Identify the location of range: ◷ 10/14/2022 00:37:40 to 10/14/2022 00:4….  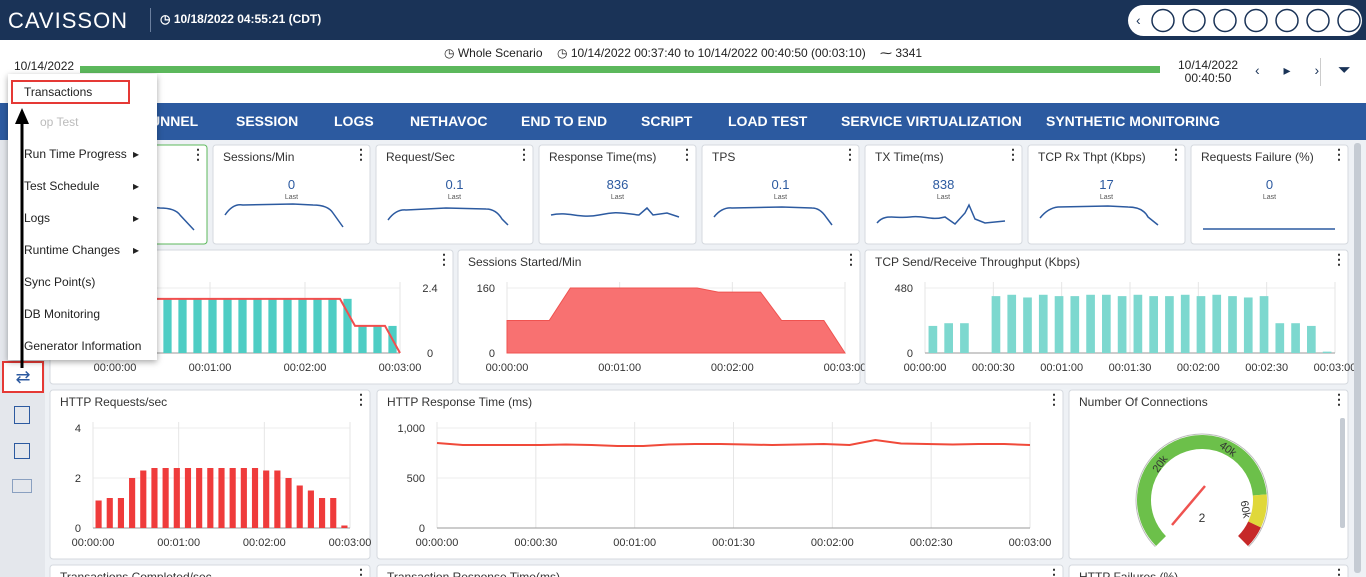
(711, 53).